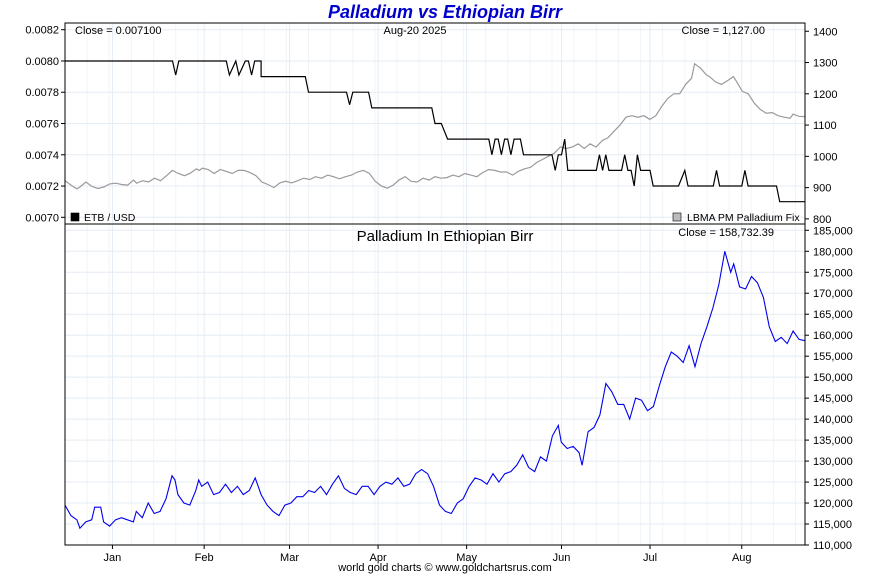  What do you see at coordinates (833, 273) in the screenshot?
I see `bottom-right-tick-label: 175,000` at bounding box center [833, 273].